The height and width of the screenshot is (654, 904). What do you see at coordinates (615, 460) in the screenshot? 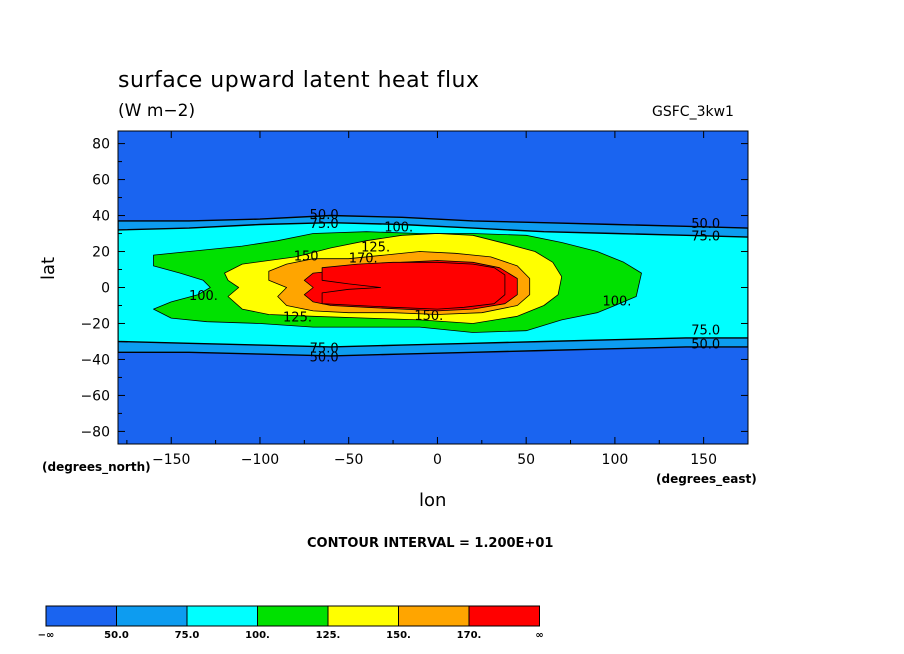
I see `x-tick-label: 100` at bounding box center [615, 460].